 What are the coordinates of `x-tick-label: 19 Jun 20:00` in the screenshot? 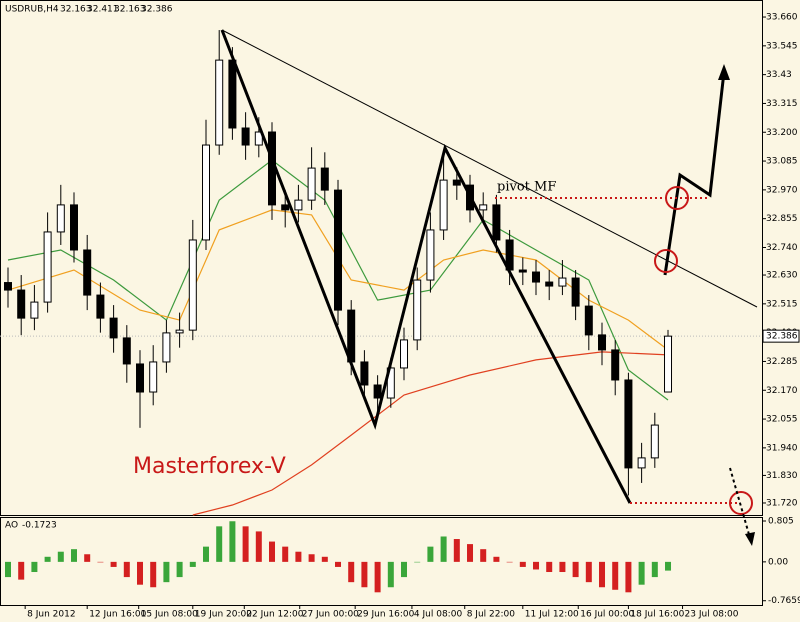 It's located at (223, 615).